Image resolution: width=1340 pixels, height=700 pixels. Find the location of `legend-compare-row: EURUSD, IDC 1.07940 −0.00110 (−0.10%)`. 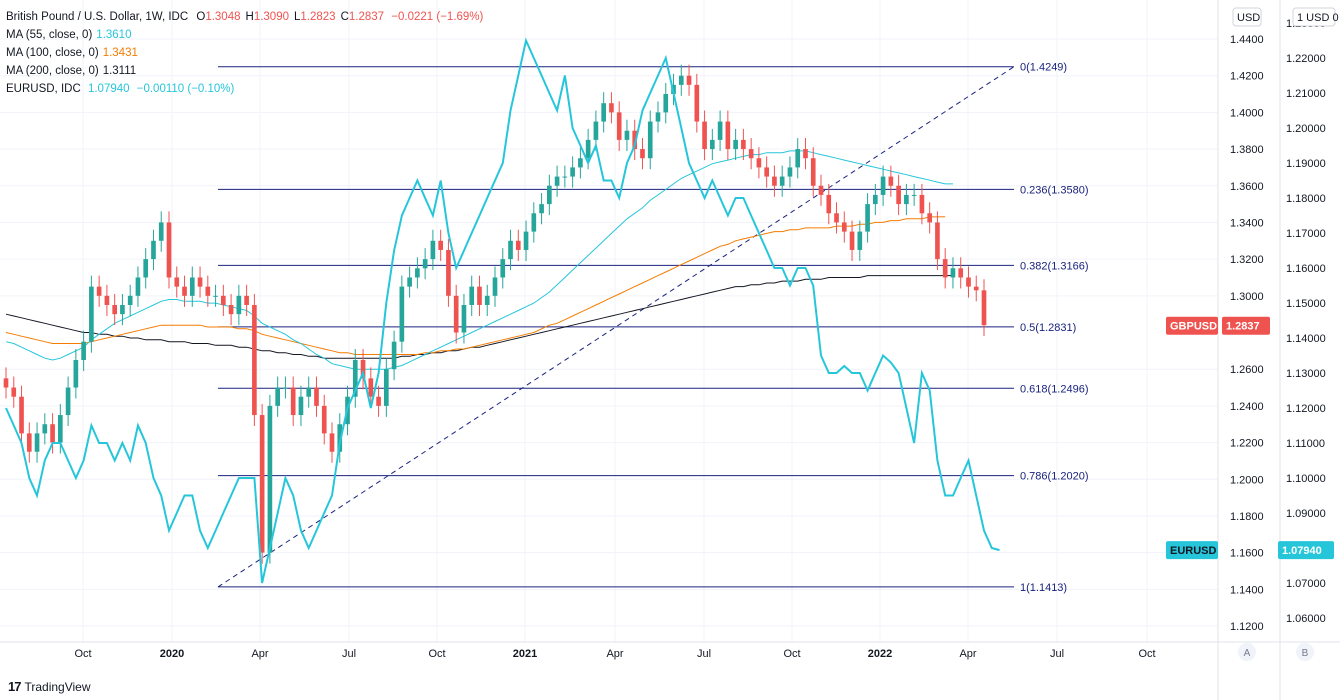

legend-compare-row: EURUSD, IDC 1.07940 −0.00110 (−0.10%) is located at coordinates (244, 89).